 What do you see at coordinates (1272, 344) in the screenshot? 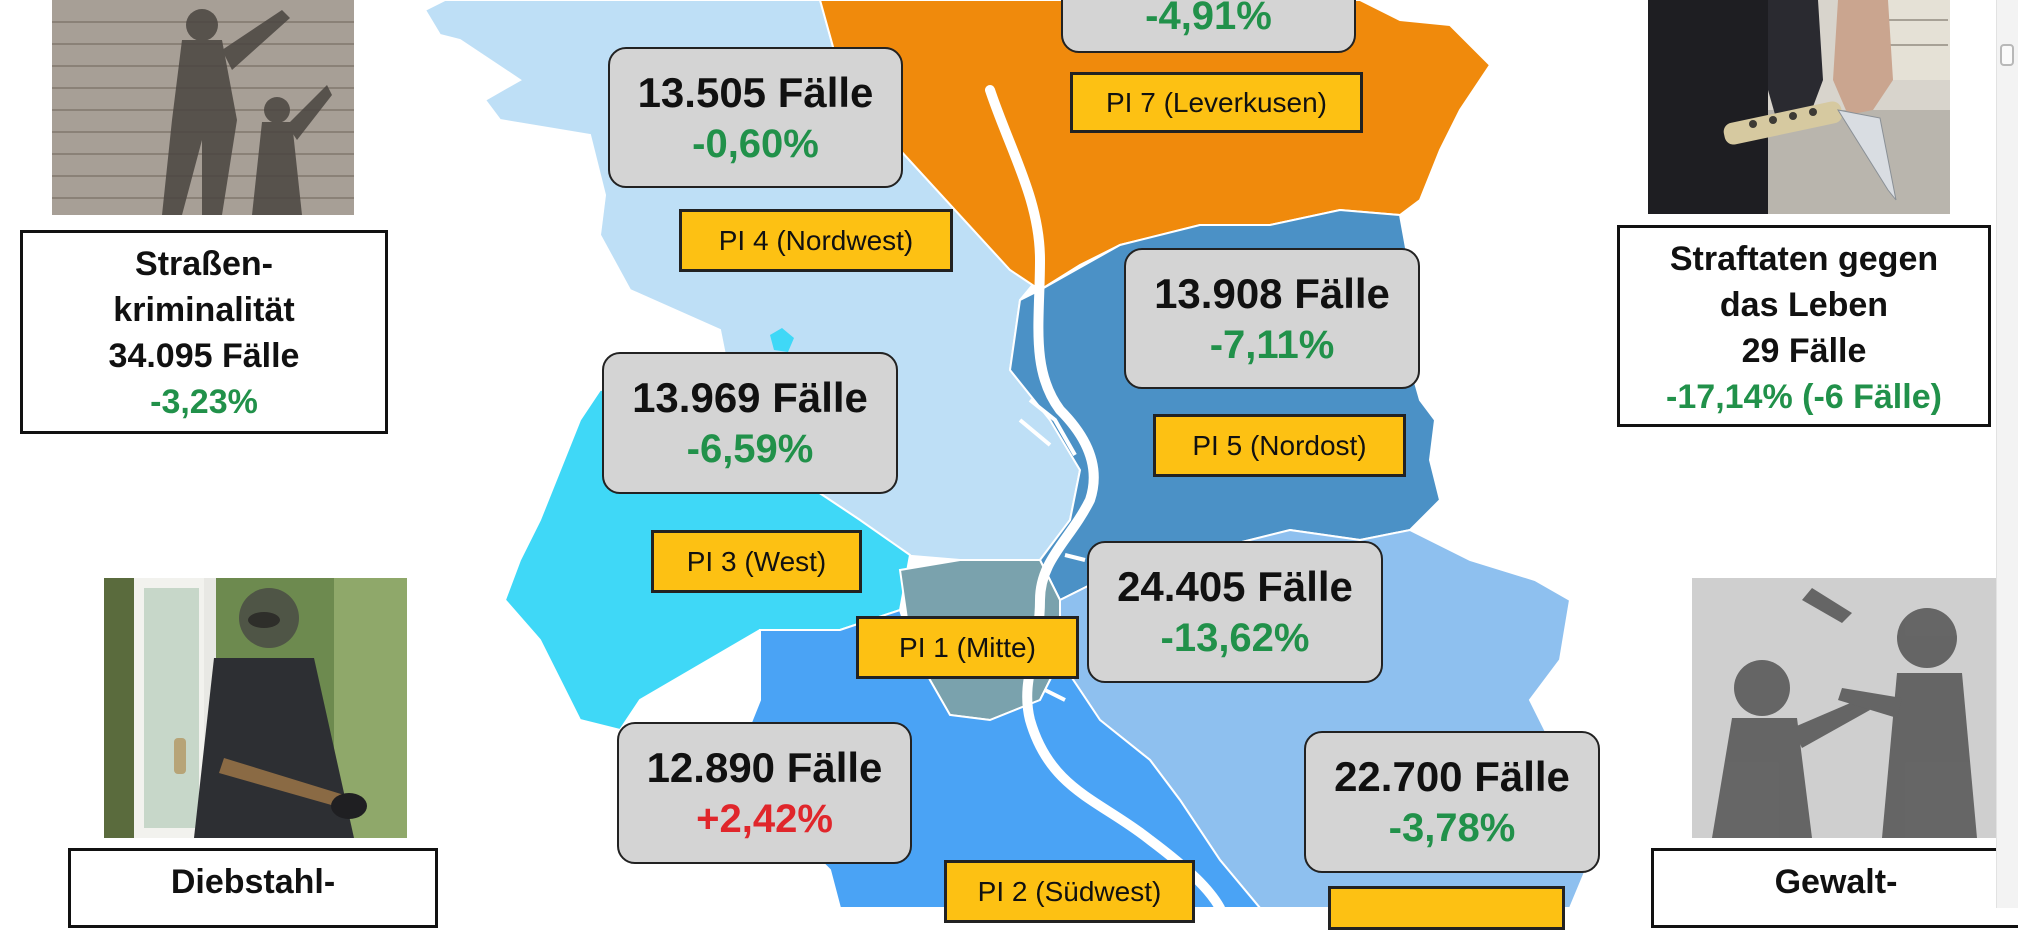
I see `stat-change: -7,11%` at bounding box center [1272, 344].